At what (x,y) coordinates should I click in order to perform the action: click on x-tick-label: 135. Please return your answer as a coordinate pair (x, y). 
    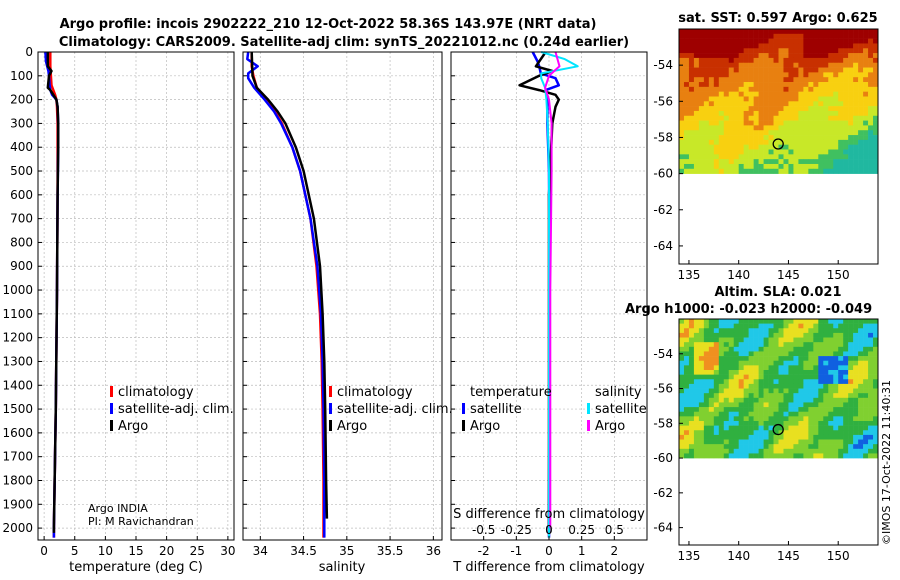
    Looking at the image, I should click on (688, 556).